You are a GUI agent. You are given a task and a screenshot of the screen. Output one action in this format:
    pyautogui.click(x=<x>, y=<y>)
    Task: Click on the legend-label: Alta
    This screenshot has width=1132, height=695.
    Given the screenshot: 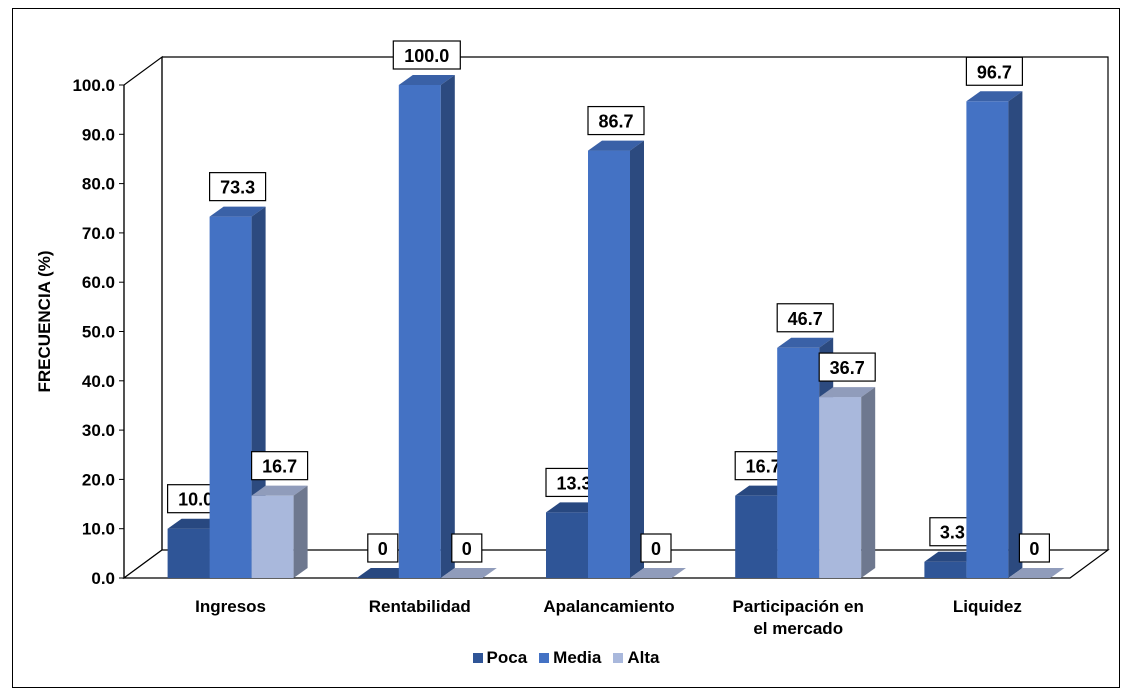 What is the action you would take?
    pyautogui.click(x=643, y=657)
    